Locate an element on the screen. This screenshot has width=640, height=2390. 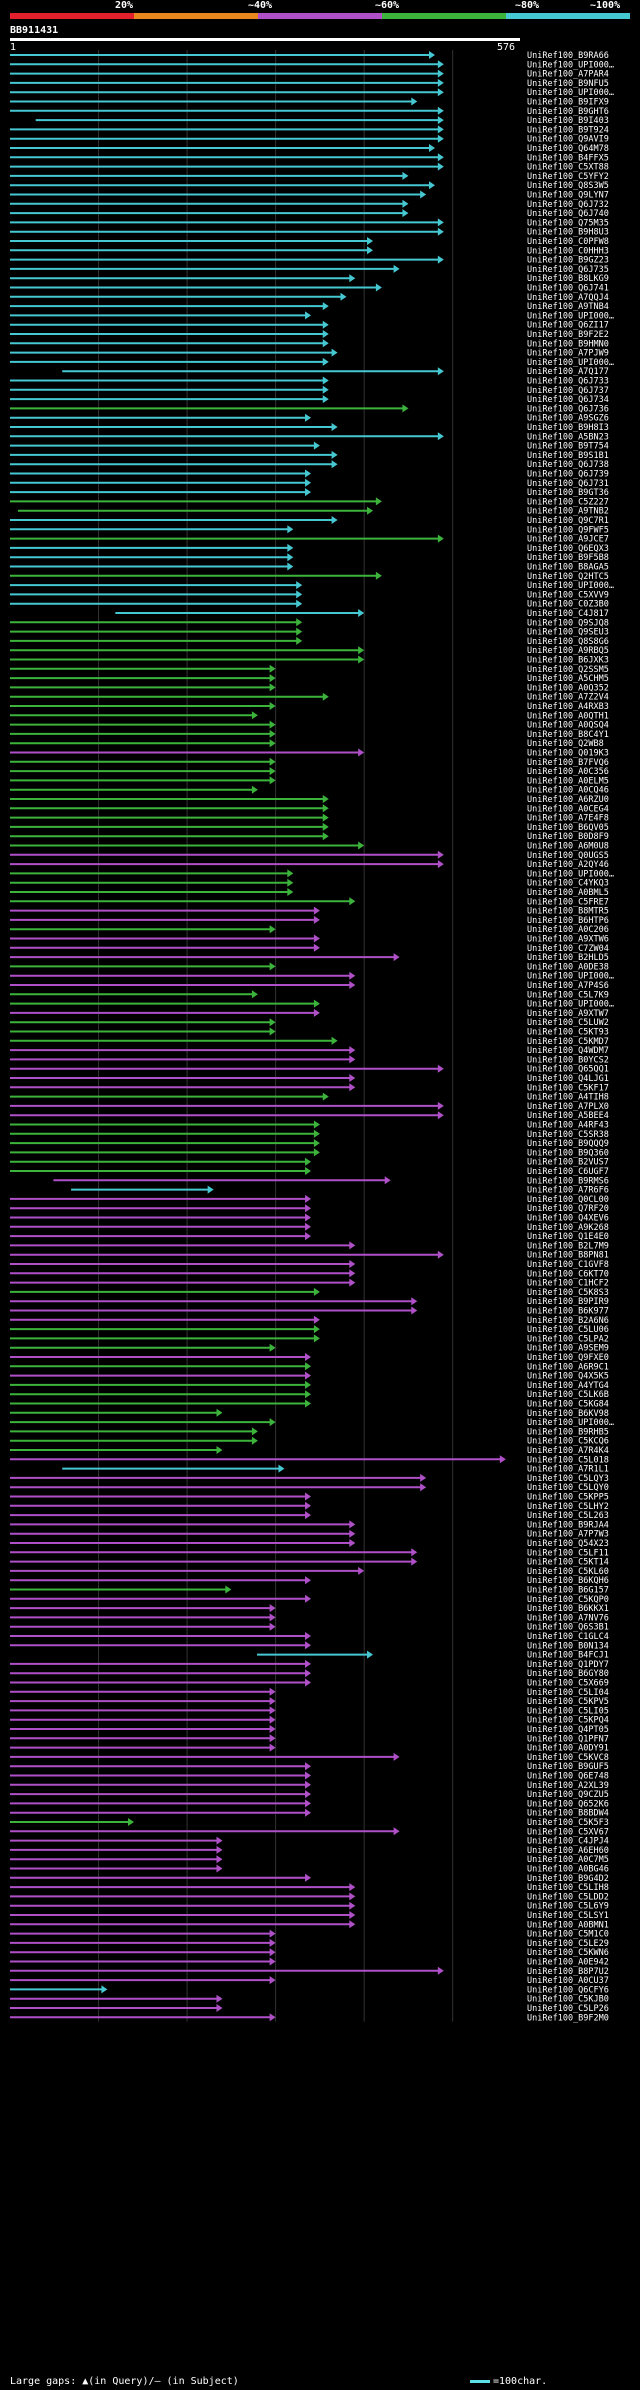
hit-row: UniRef100_C0PFW8 is located at coordinates (309, 242).